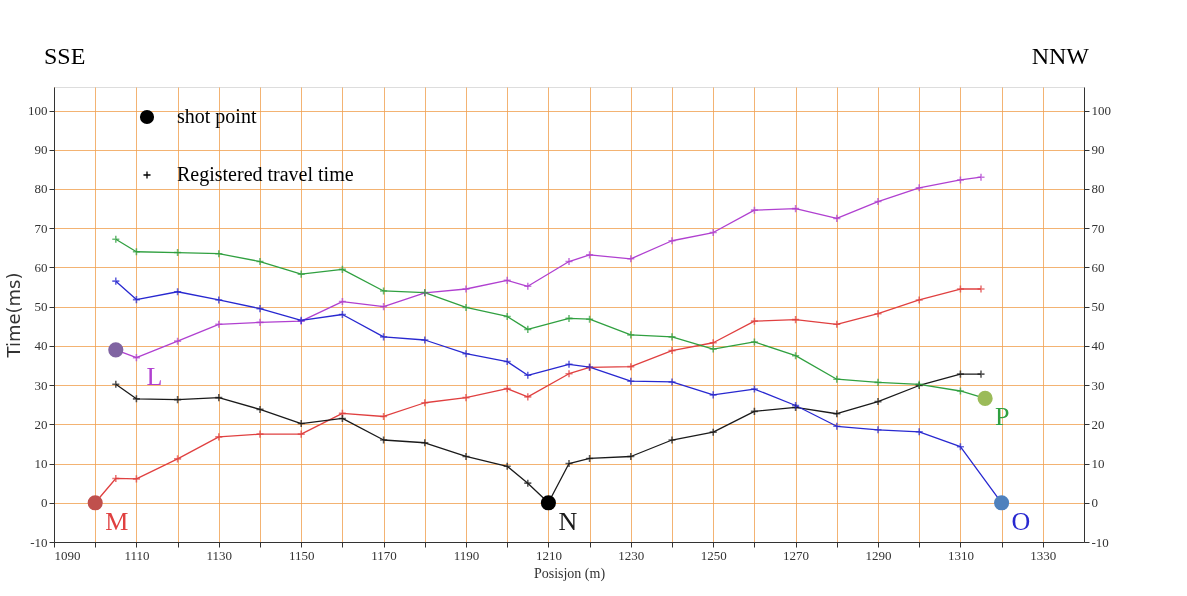 The width and height of the screenshot is (1187, 596). I want to click on series-label: M, so click(117, 521).